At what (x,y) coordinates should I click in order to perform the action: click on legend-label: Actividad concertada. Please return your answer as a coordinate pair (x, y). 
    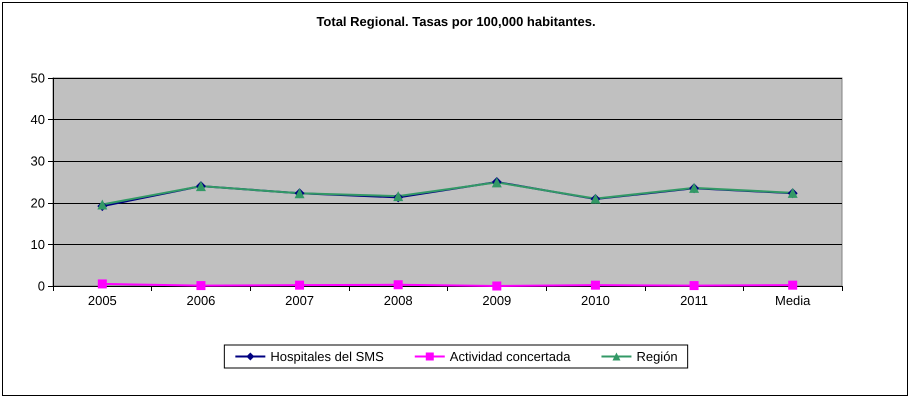
    Looking at the image, I should click on (511, 356).